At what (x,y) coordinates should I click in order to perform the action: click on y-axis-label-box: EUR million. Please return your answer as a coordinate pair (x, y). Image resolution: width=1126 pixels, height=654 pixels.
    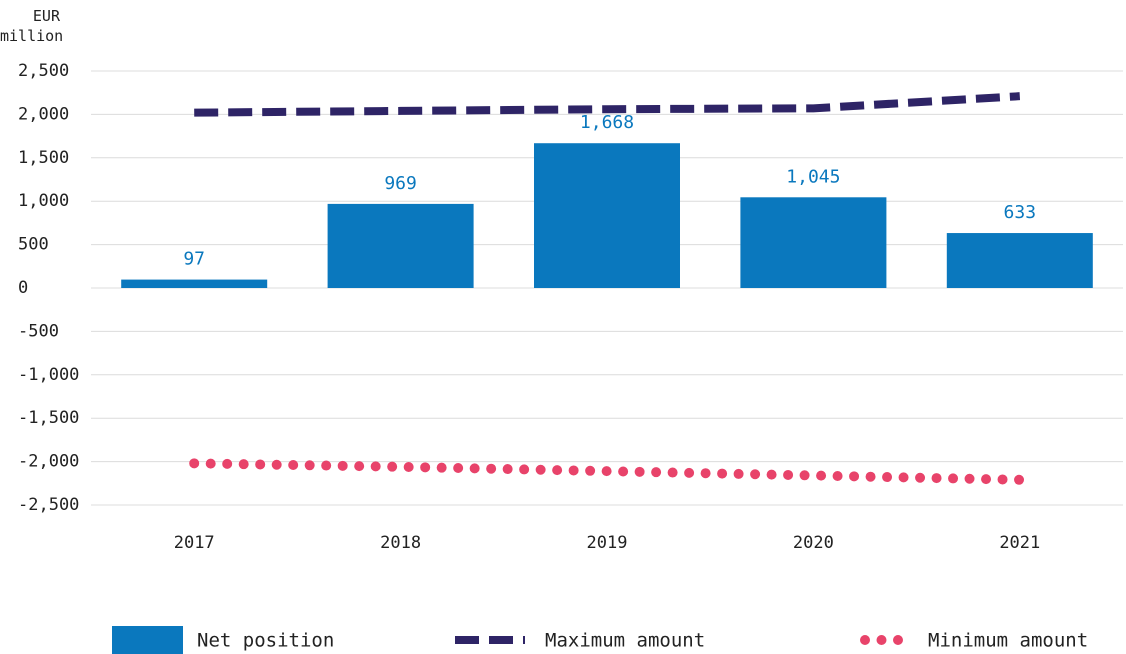
    Looking at the image, I should click on (32, 26).